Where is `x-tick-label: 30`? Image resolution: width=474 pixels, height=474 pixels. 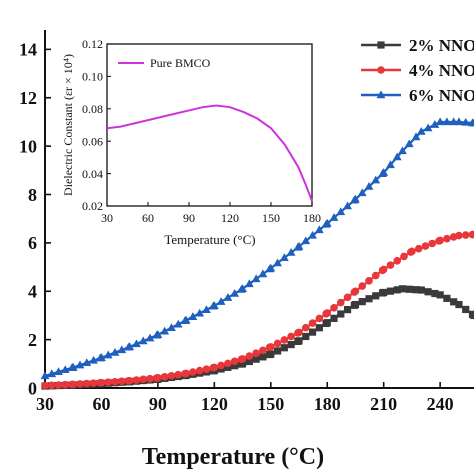 x-tick-label: 30 is located at coordinates (45, 404).